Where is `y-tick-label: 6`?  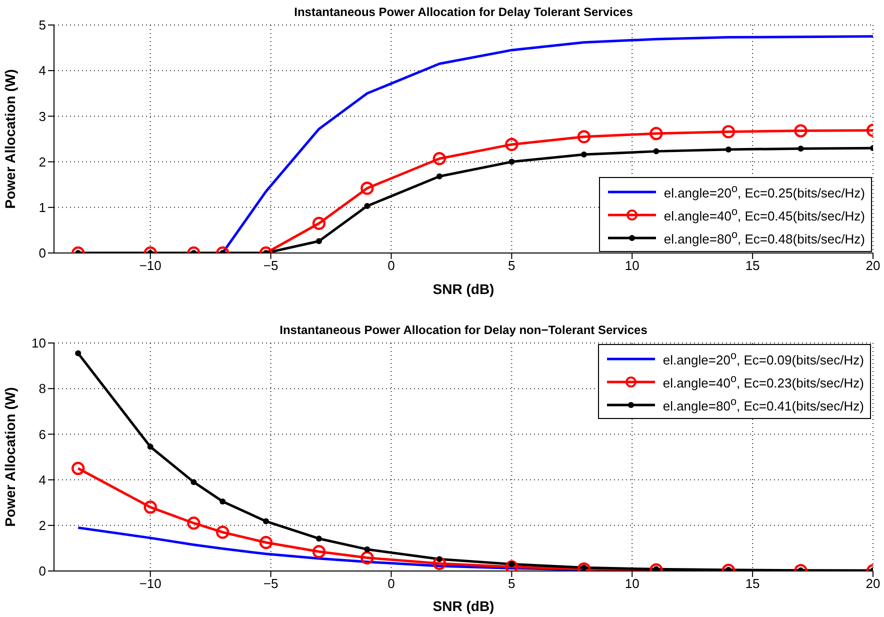 y-tick-label: 6 is located at coordinates (42, 434).